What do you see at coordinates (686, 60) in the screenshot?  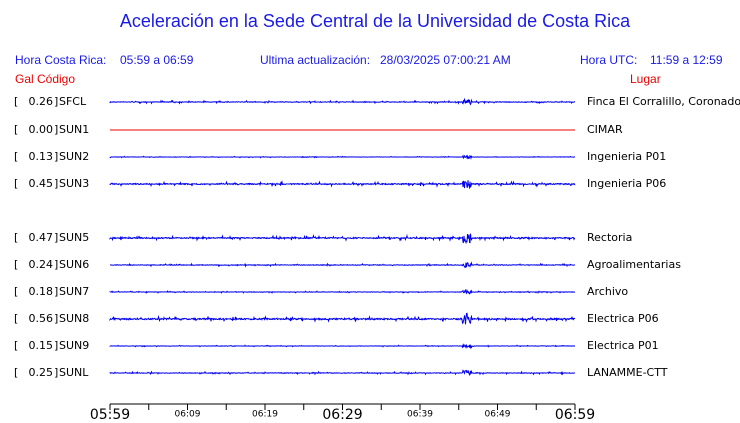 I see `utc-range: 11:59 a 12:59` at bounding box center [686, 60].